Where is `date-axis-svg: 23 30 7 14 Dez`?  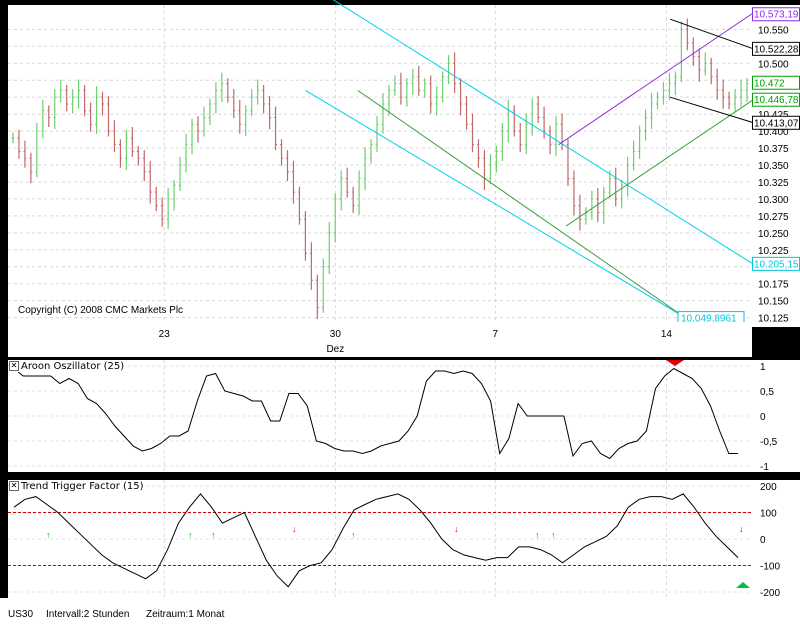
date-axis-svg: 23 30 7 14 Dez is located at coordinates (416, 342).